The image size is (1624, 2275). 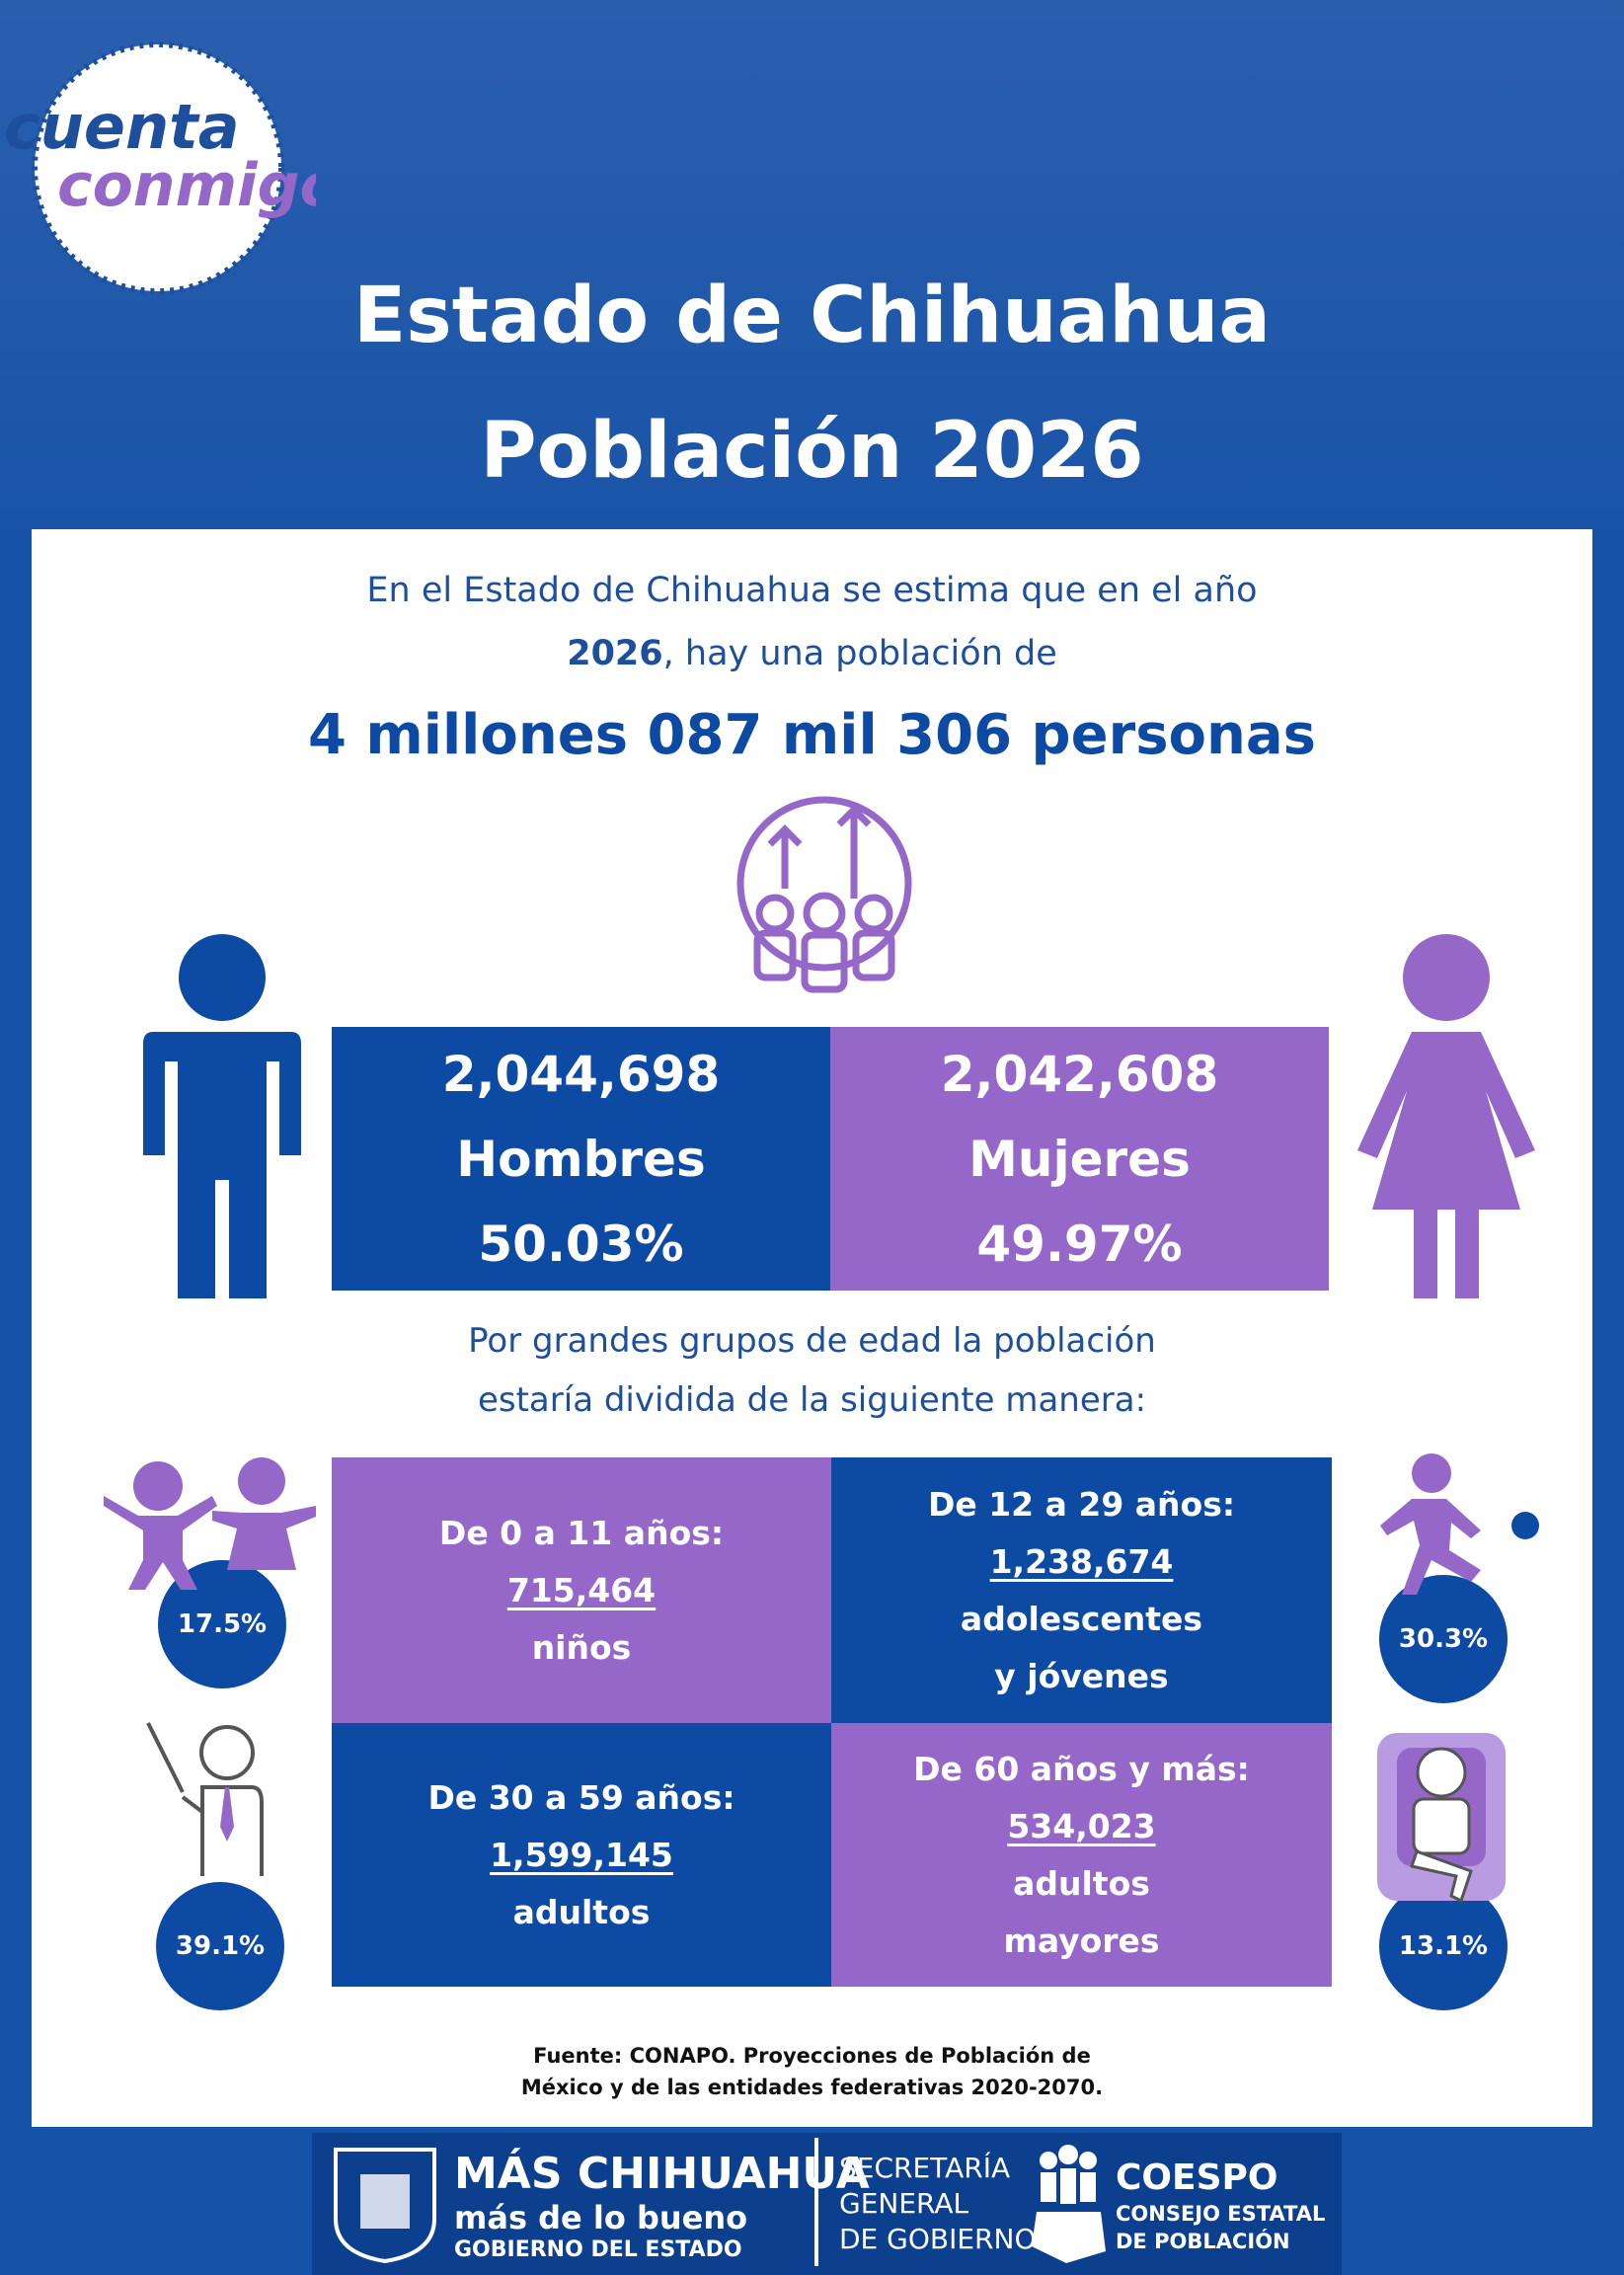 What do you see at coordinates (220, 1946) in the screenshot?
I see `age-percent: 39.1%` at bounding box center [220, 1946].